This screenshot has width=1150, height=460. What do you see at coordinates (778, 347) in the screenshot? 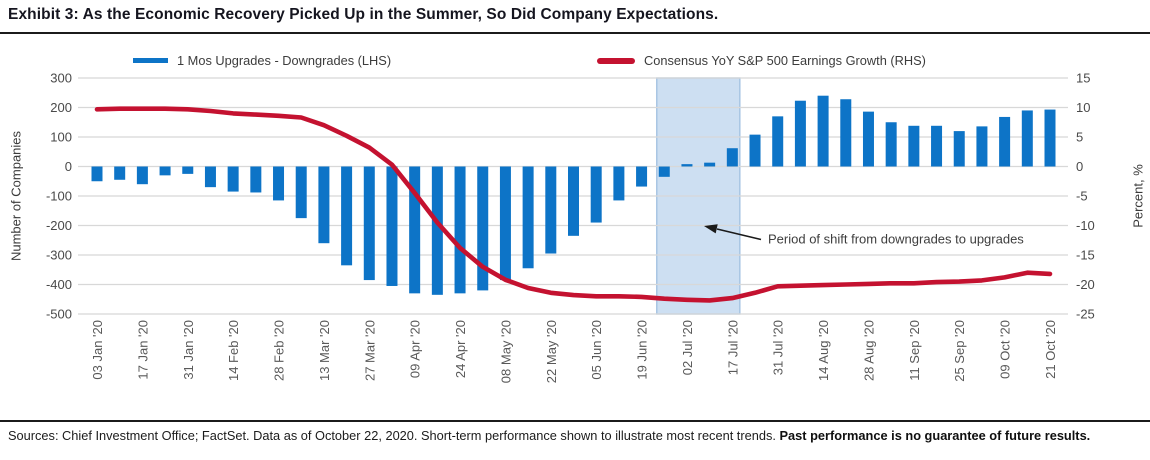
I see `x-axis-tick: 31 Jul '20` at bounding box center [778, 347].